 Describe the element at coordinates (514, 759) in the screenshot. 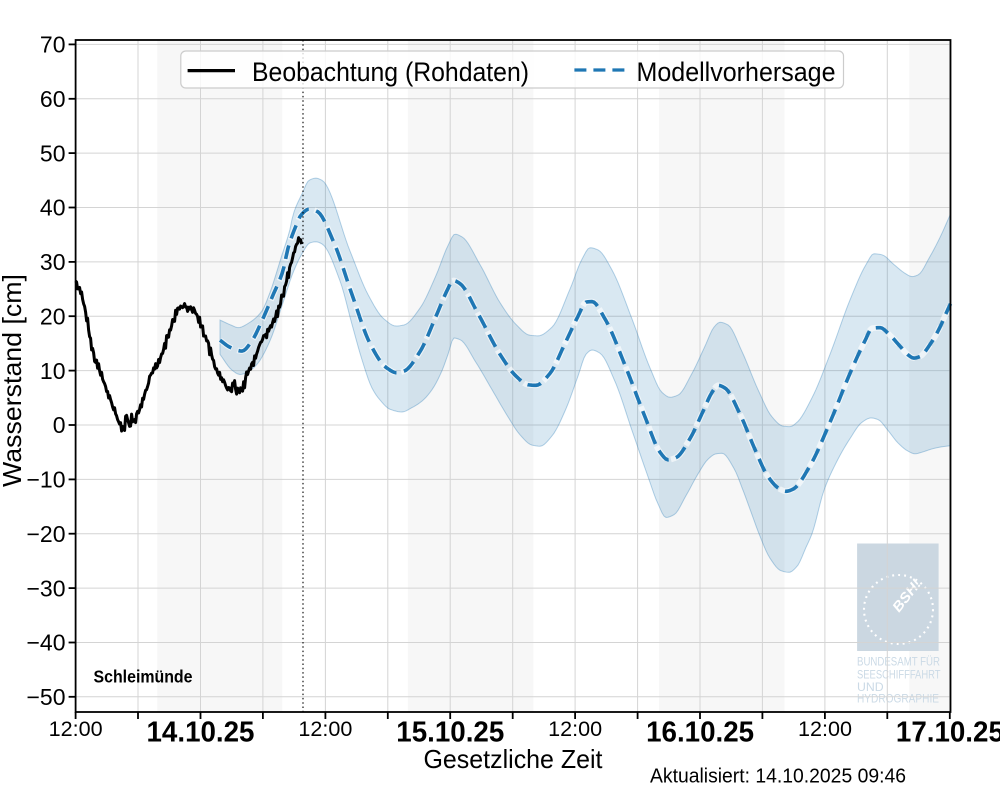

I see `svg-text: Gesetzliche Zeit` at that location.